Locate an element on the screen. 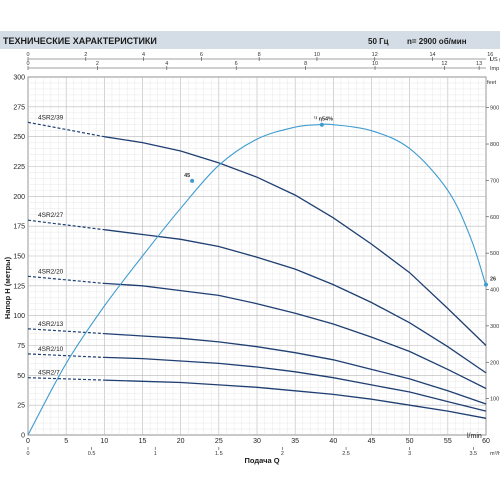 This screenshot has width=500, height=500. bottom-secondary-tick-label: 1 is located at coordinates (155, 454).